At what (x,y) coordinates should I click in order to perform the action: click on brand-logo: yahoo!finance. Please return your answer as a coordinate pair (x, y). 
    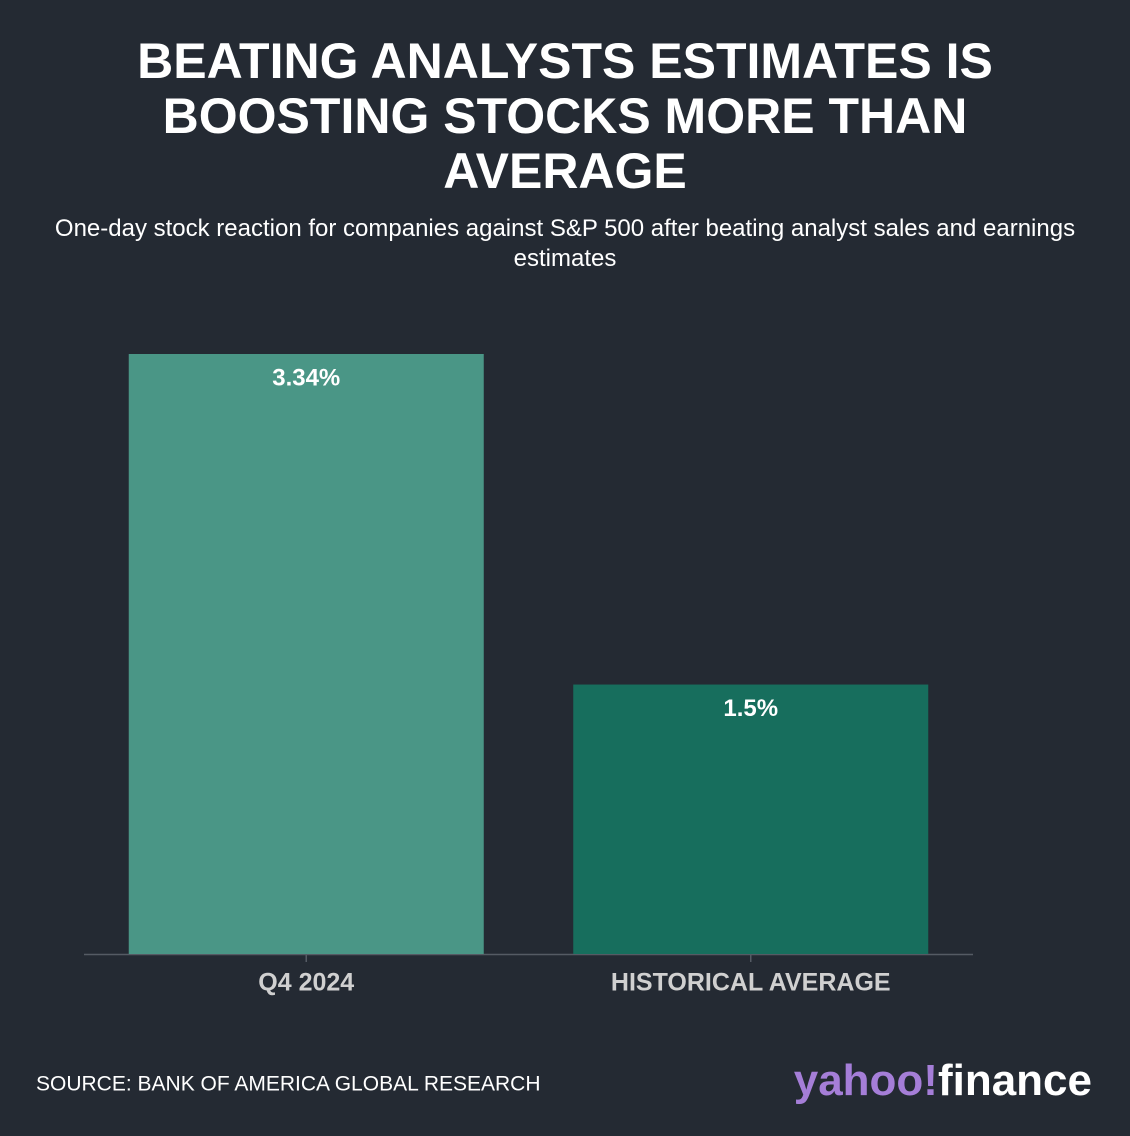
    Looking at the image, I should click on (943, 1080).